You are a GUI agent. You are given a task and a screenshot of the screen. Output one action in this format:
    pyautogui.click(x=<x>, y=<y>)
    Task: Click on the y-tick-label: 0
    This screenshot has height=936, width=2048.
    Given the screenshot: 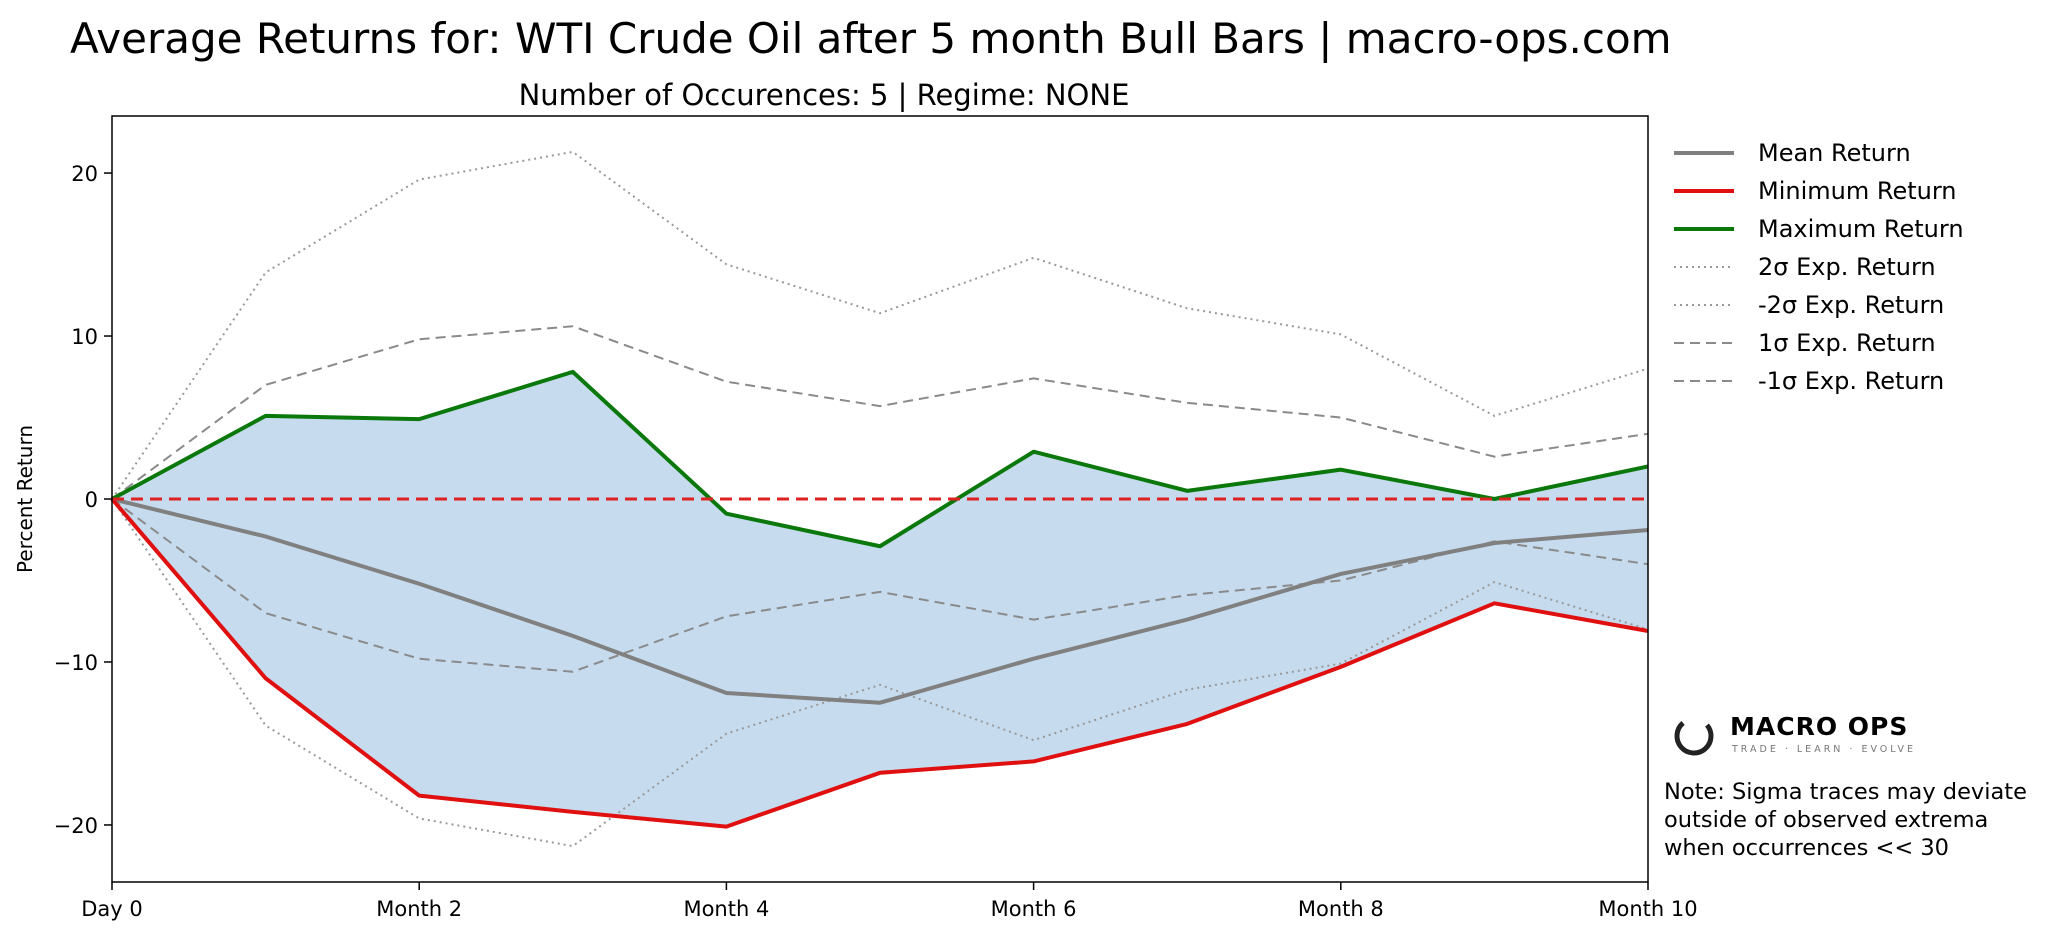 What is the action you would take?
    pyautogui.click(x=91, y=500)
    